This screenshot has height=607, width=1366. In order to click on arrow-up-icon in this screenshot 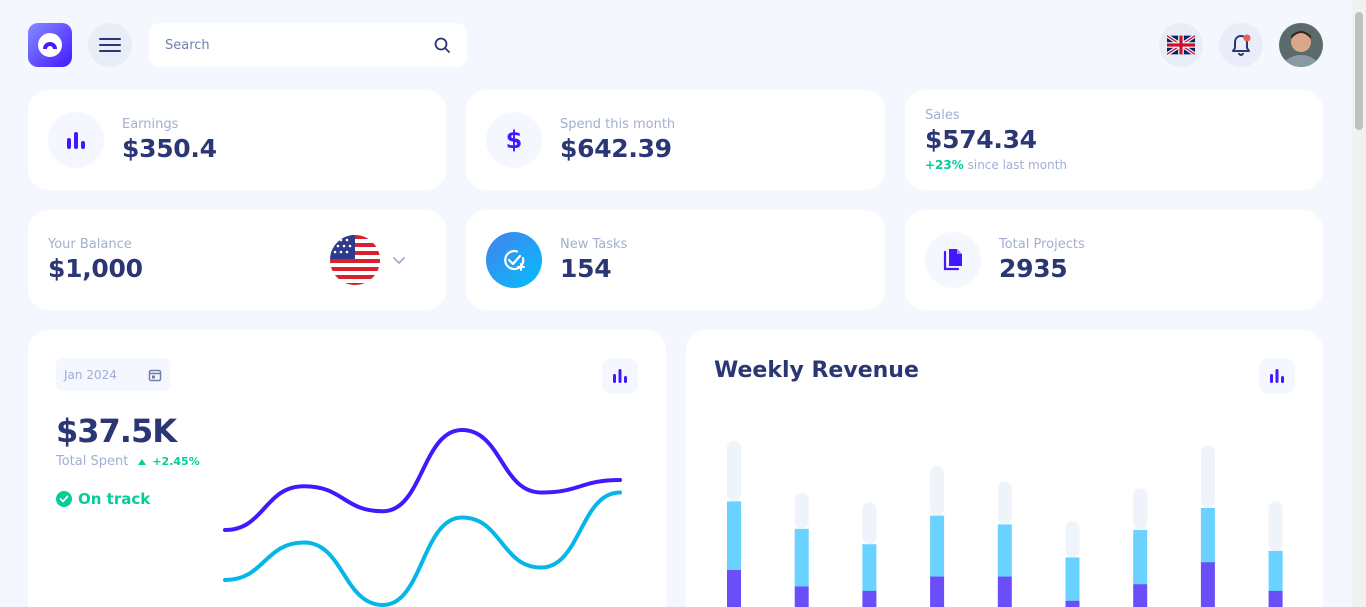, I will do `click(142, 461)`.